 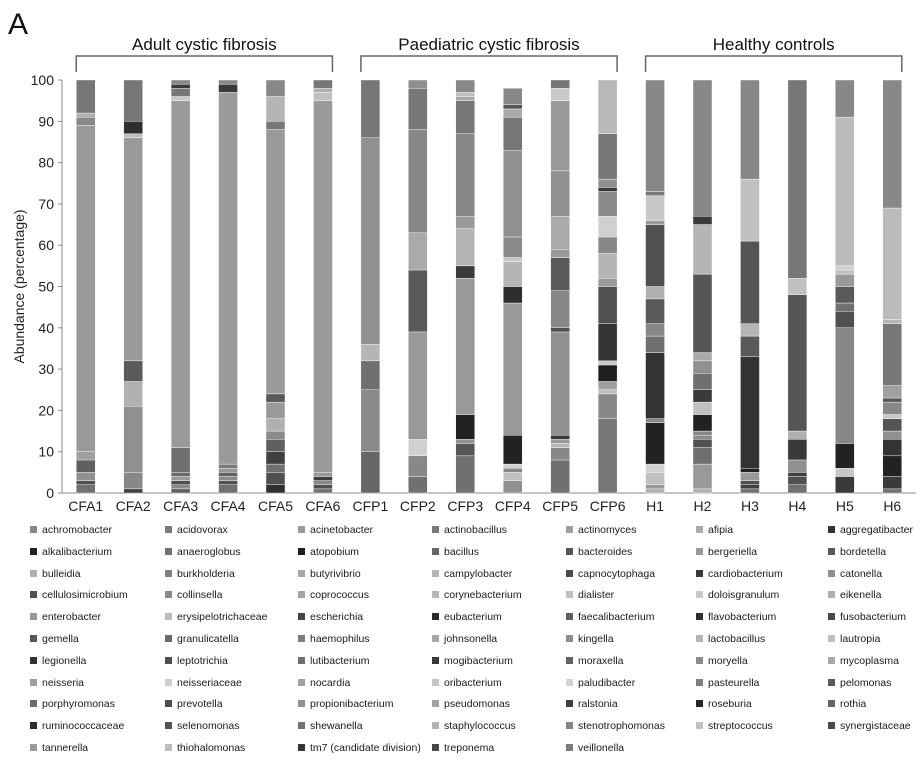 What do you see at coordinates (463, 748) in the screenshot?
I see `legend-item: treponema` at bounding box center [463, 748].